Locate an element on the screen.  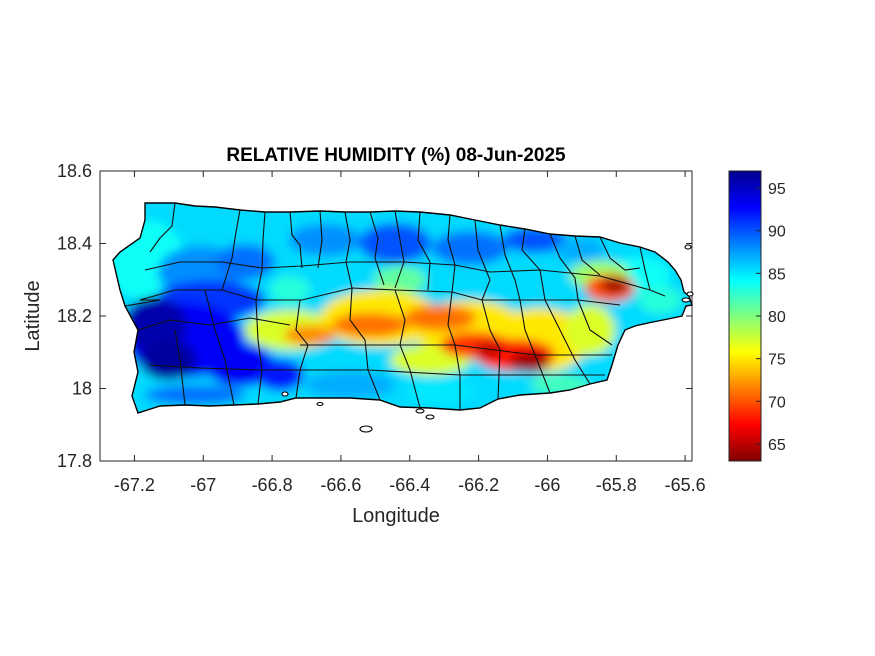
x-tick-label-8: -65.6 is located at coordinates (685, 485).